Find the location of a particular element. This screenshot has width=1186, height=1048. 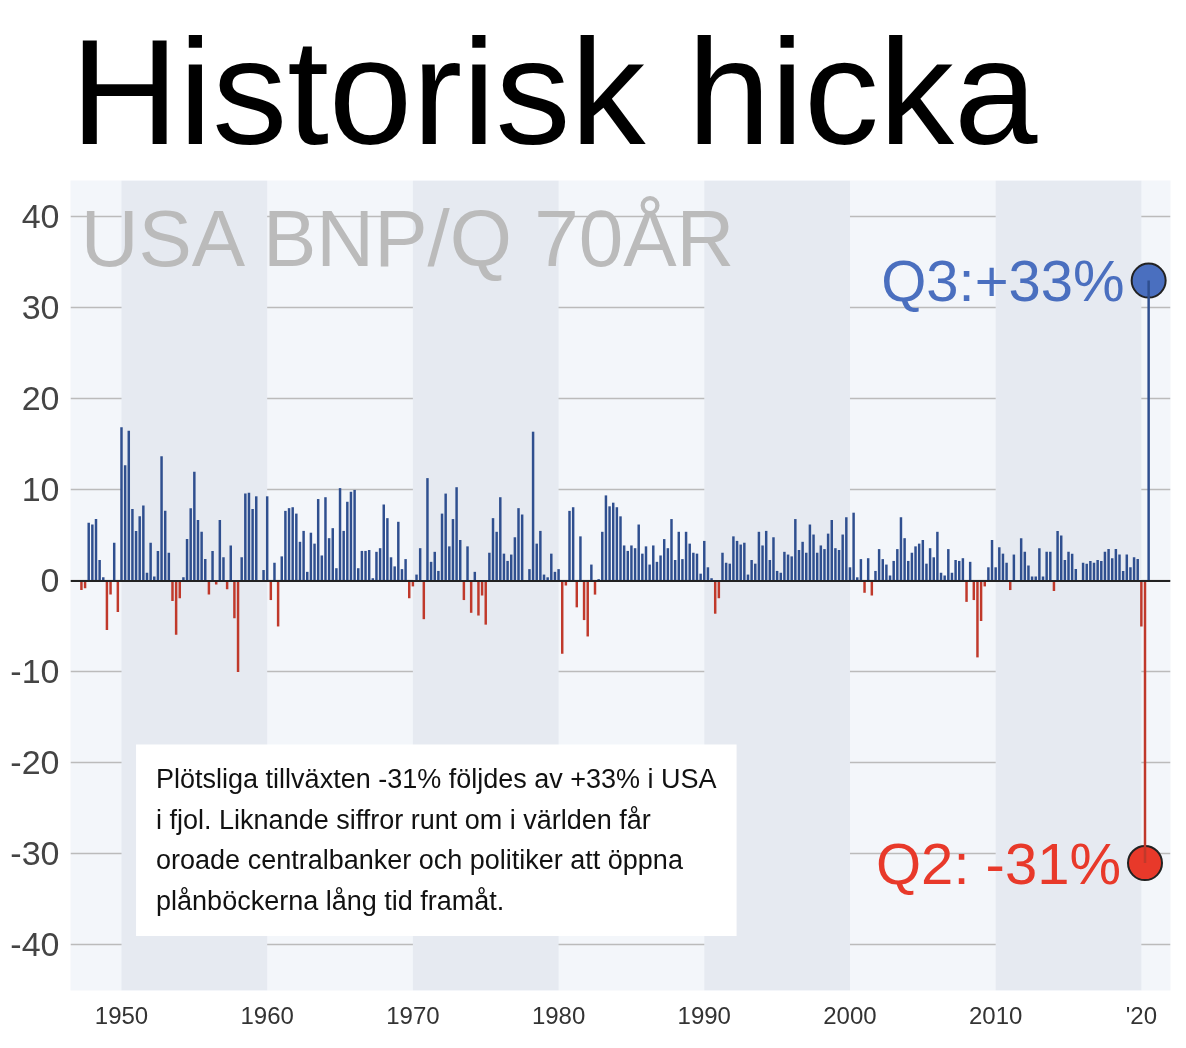

y-tick-label: 0 is located at coordinates (50, 580).